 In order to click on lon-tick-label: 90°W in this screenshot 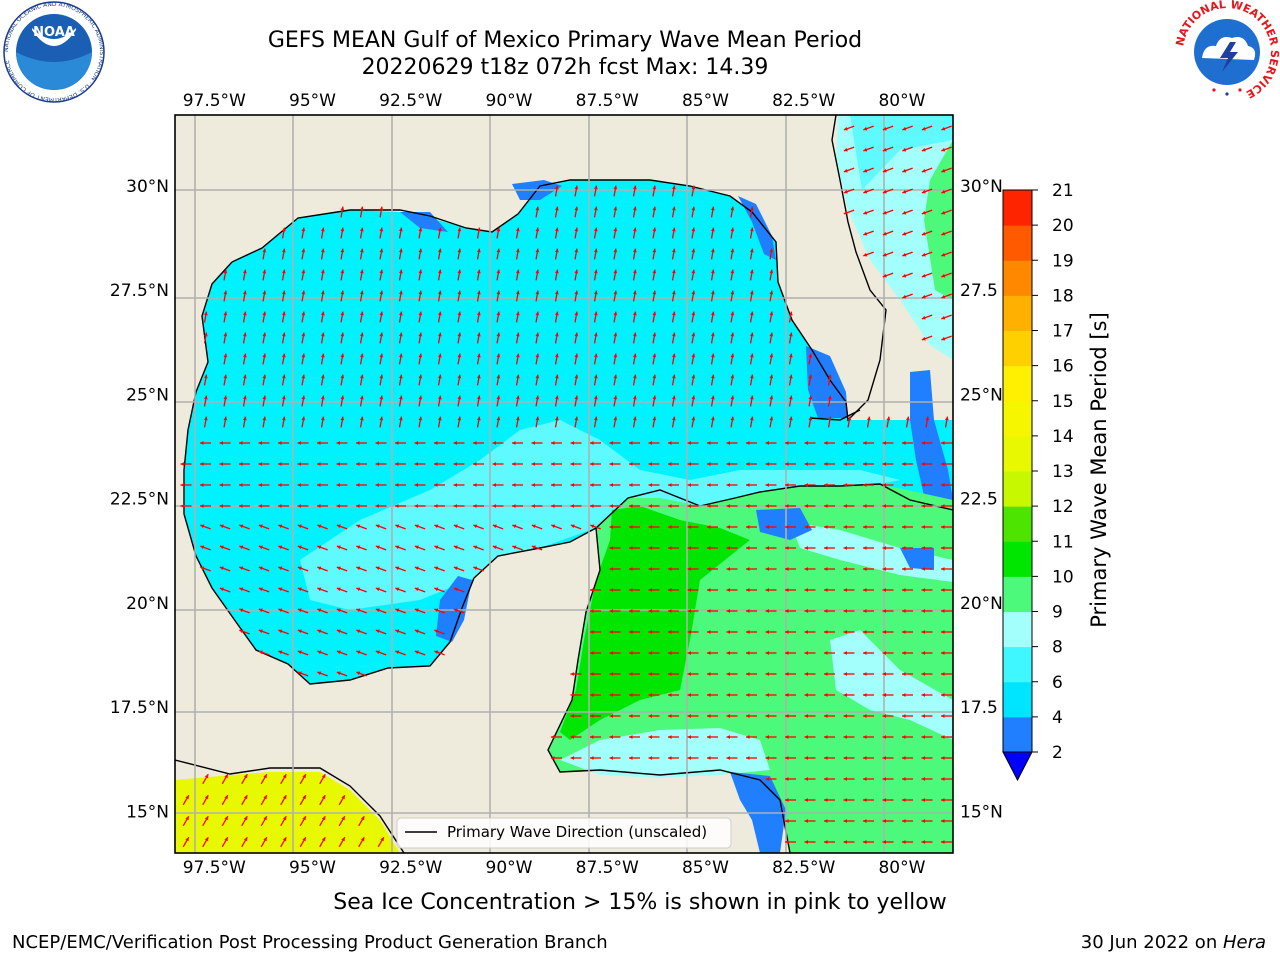, I will do `click(509, 868)`.